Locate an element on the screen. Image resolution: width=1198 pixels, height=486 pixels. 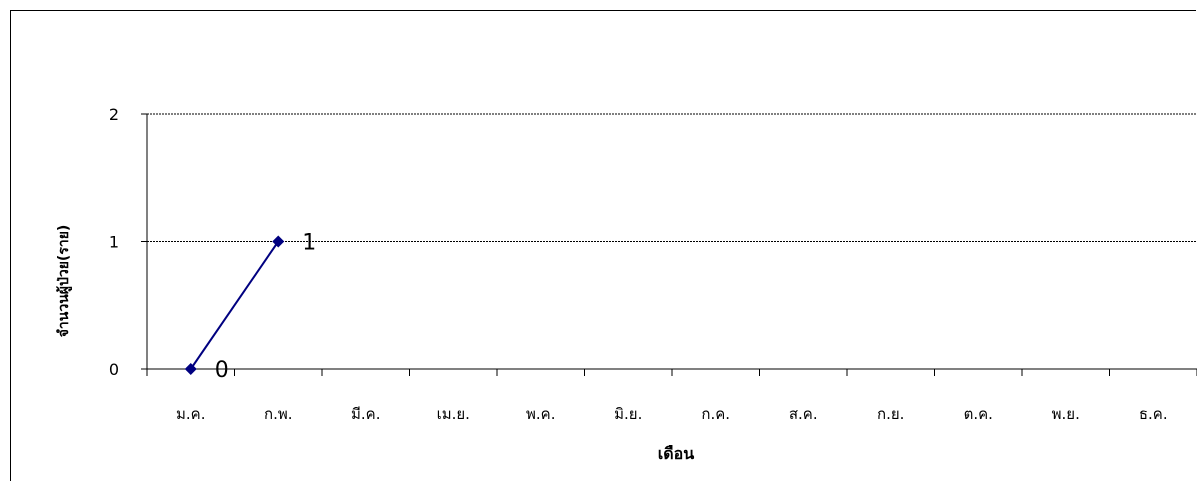
x-tick-label: ม.ค. is located at coordinates (190, 414).